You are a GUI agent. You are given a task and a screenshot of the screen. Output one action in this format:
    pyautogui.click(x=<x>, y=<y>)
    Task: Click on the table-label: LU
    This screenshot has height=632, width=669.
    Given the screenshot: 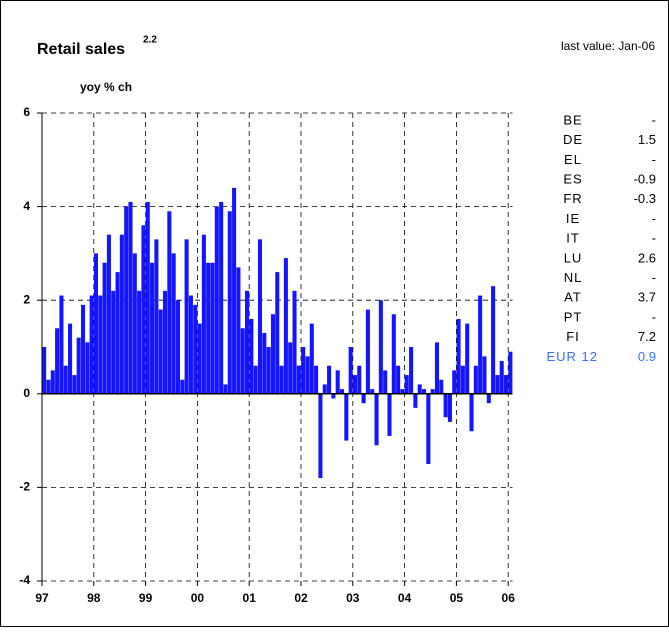 What is the action you would take?
    pyautogui.click(x=573, y=257)
    